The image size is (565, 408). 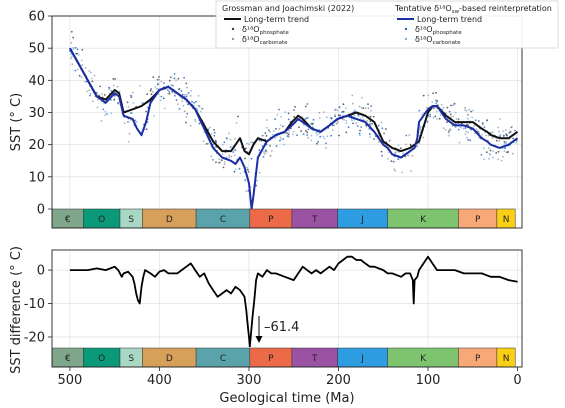 I want to click on y-tick-label: 50, so click(x=36, y=49).